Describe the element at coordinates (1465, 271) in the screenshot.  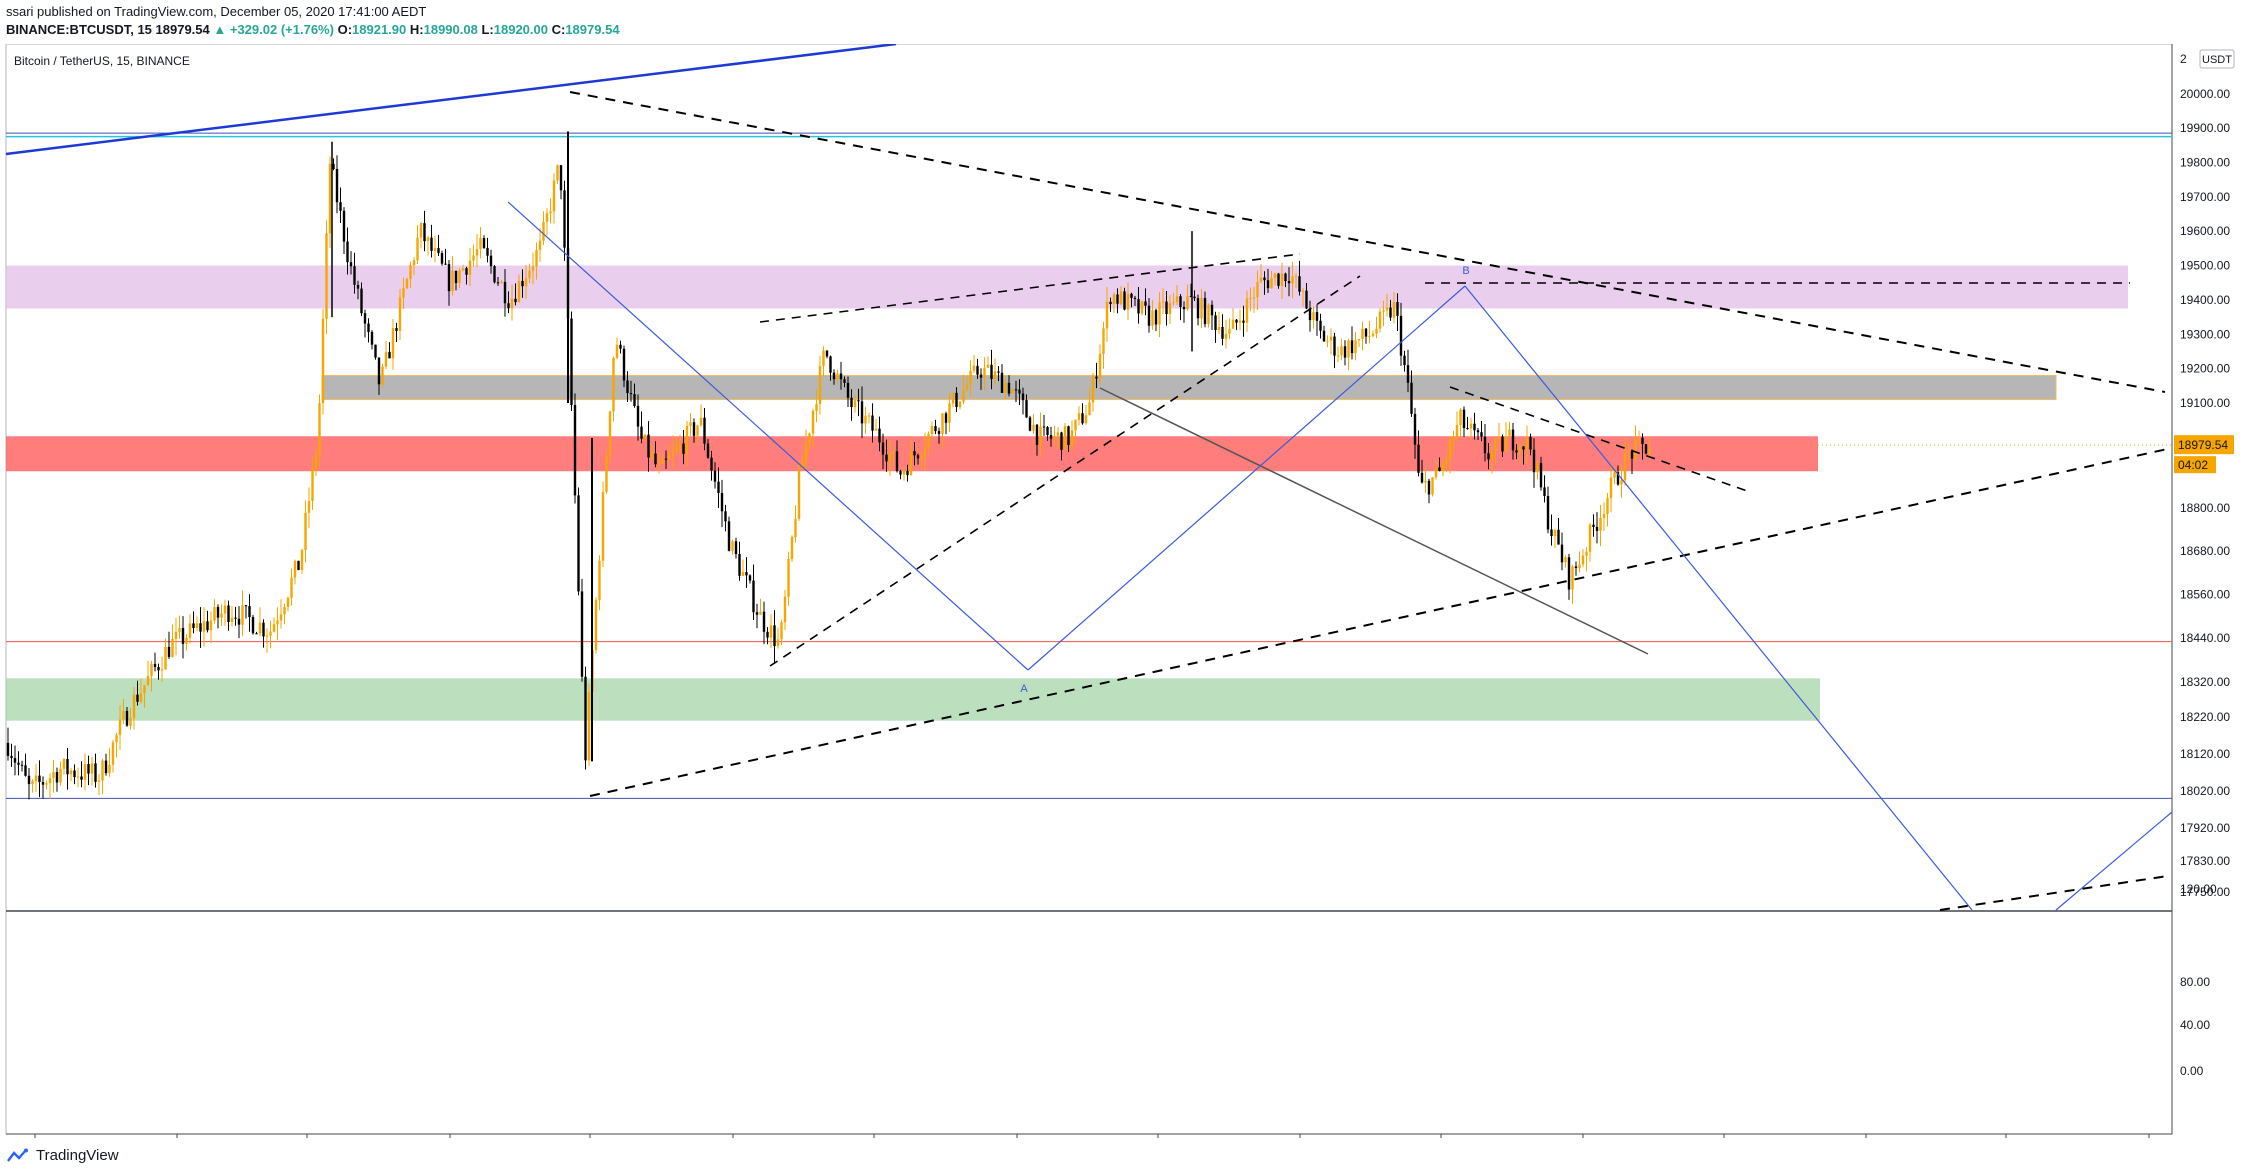
I see `wave-label-b: B` at that location.